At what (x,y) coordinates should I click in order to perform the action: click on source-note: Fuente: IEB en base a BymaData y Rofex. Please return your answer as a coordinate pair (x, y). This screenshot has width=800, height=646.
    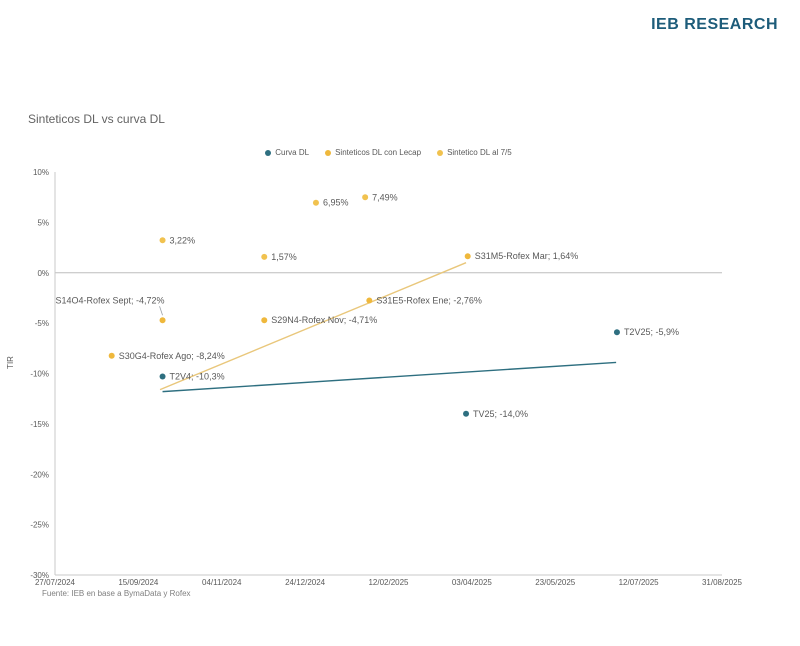
    Looking at the image, I should click on (116, 593).